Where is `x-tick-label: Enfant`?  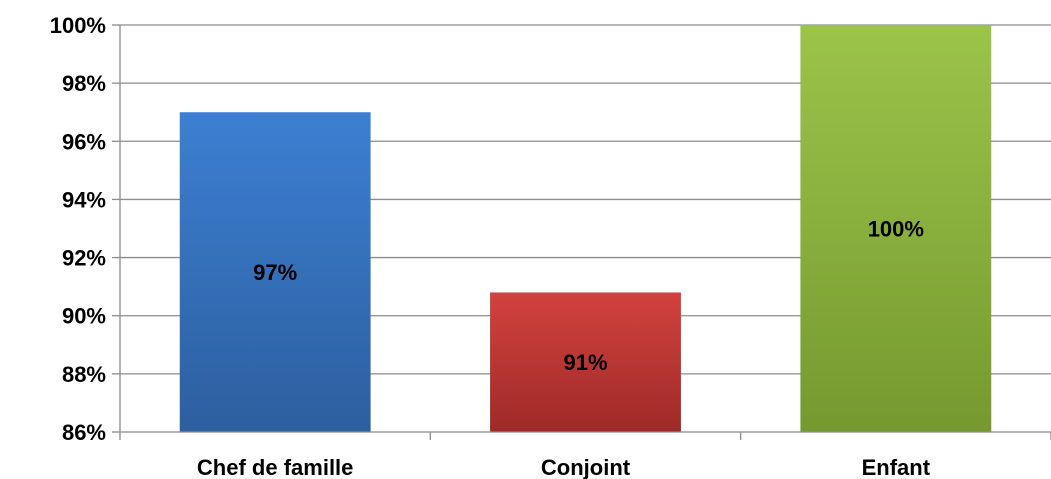 x-tick-label: Enfant is located at coordinates (896, 467).